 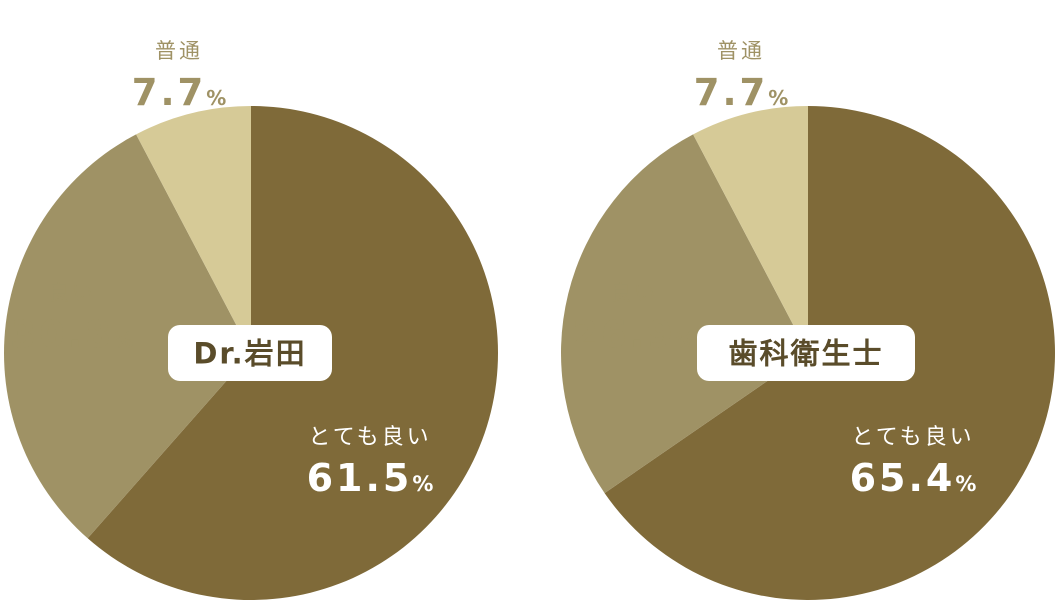 I want to click on slice-value-label: 26.9%, so click(x=633, y=334).